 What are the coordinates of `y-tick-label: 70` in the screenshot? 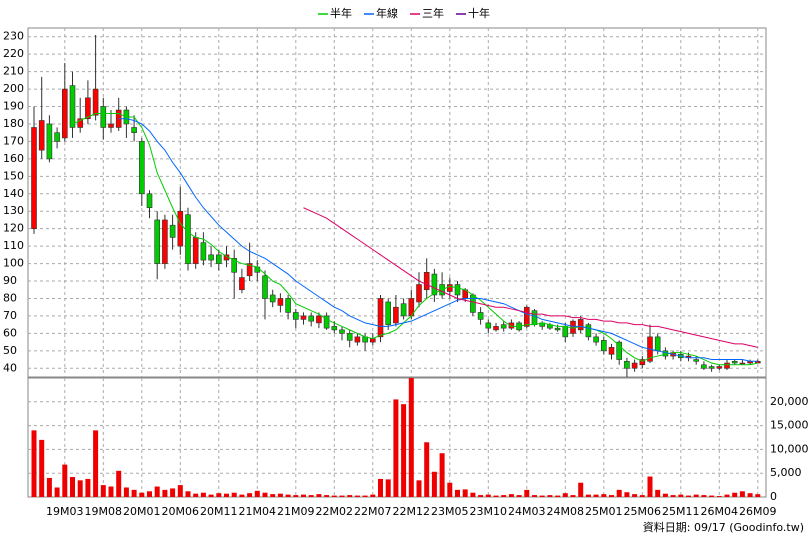 It's located at (10, 315).